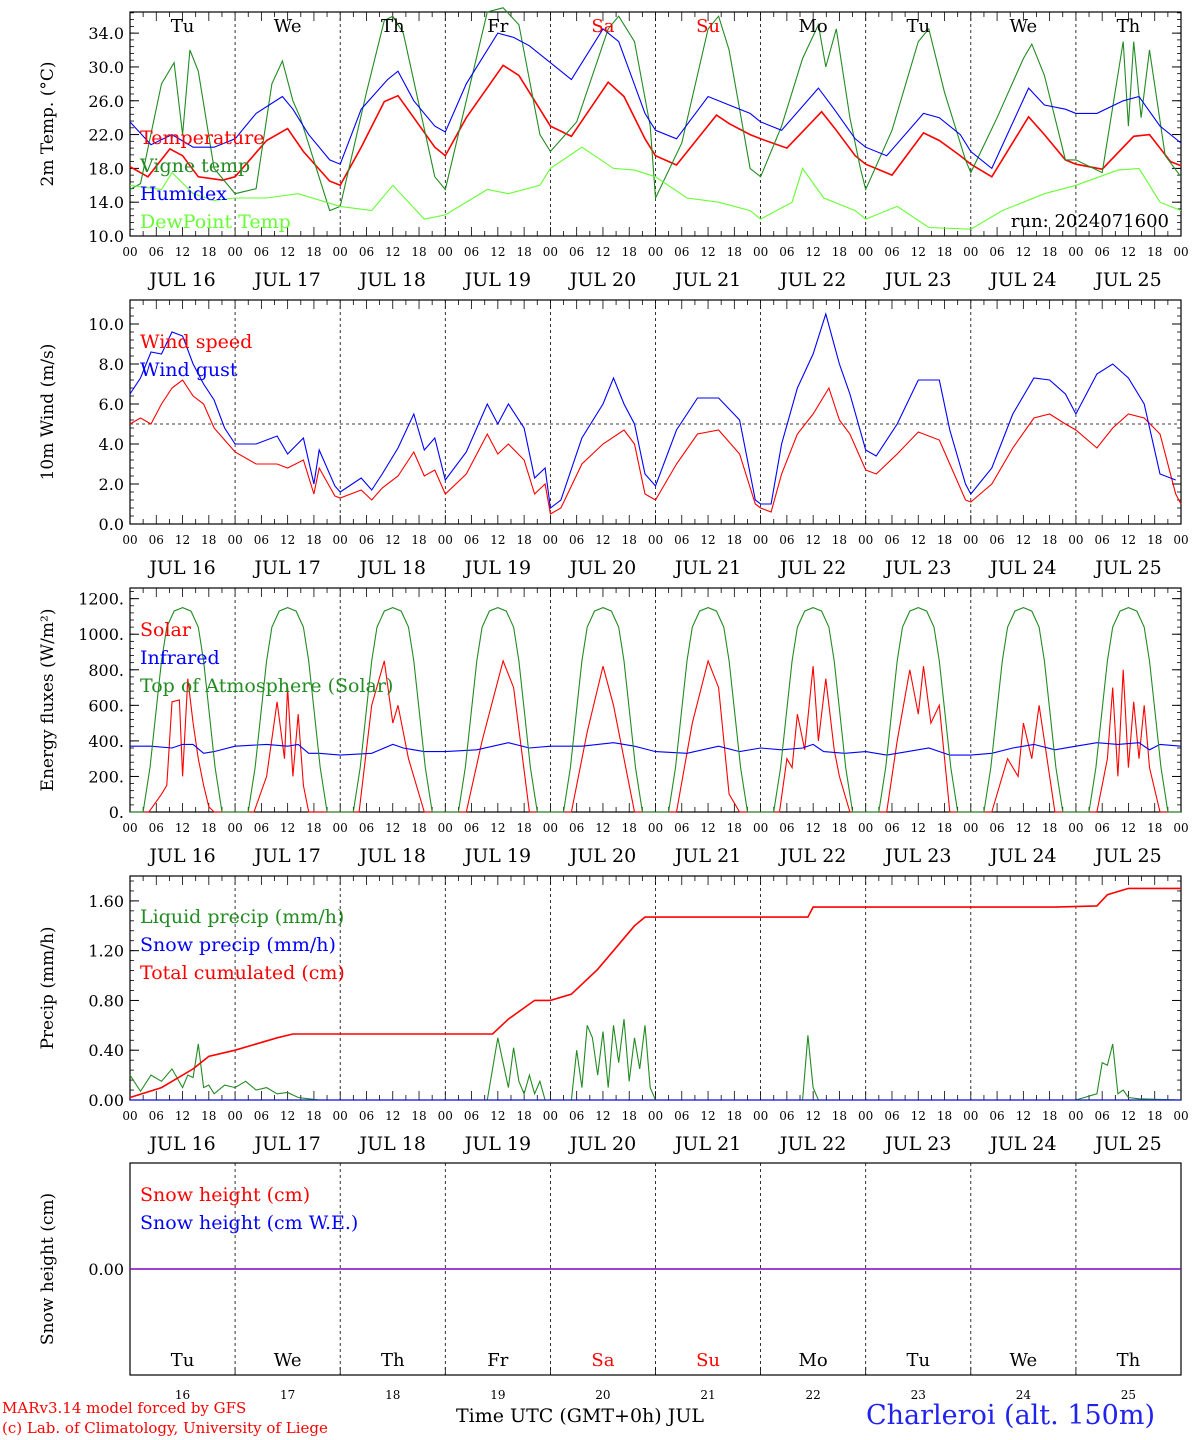 The height and width of the screenshot is (1440, 1194). I want to click on legend-entry: Snow height (cm W.E.), so click(249, 1223).